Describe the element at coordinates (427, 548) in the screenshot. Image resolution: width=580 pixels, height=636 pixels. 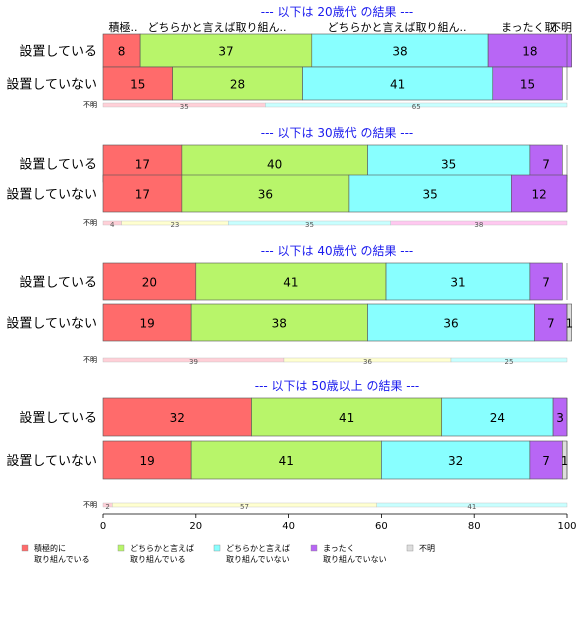
I see `legend-label: 不明` at that location.